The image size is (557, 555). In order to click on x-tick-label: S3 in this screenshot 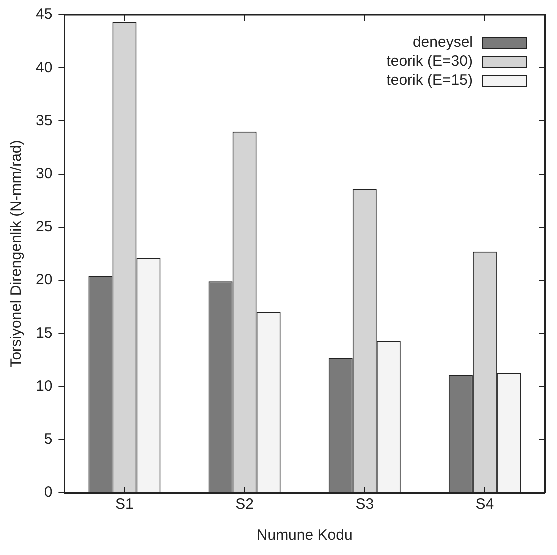, I will do `click(365, 505)`.